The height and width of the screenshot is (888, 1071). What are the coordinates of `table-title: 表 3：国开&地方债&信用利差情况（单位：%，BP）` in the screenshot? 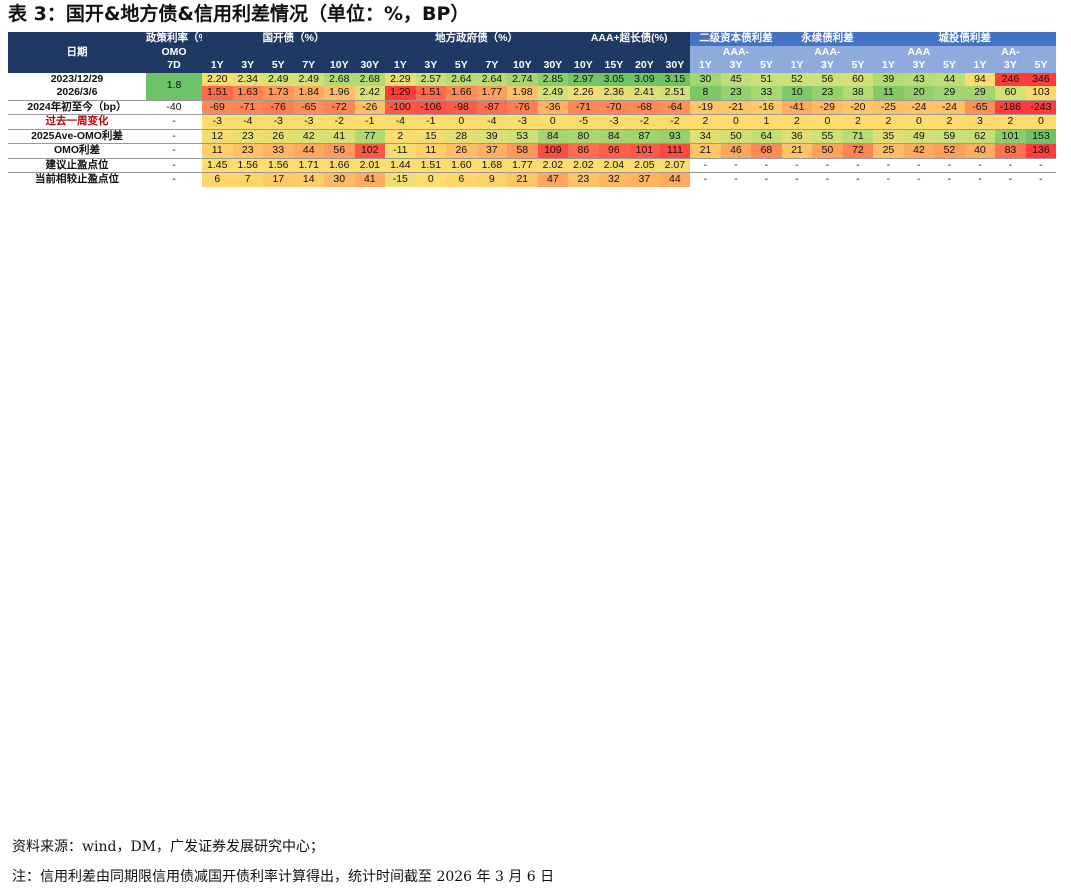 It's located at (239, 14).